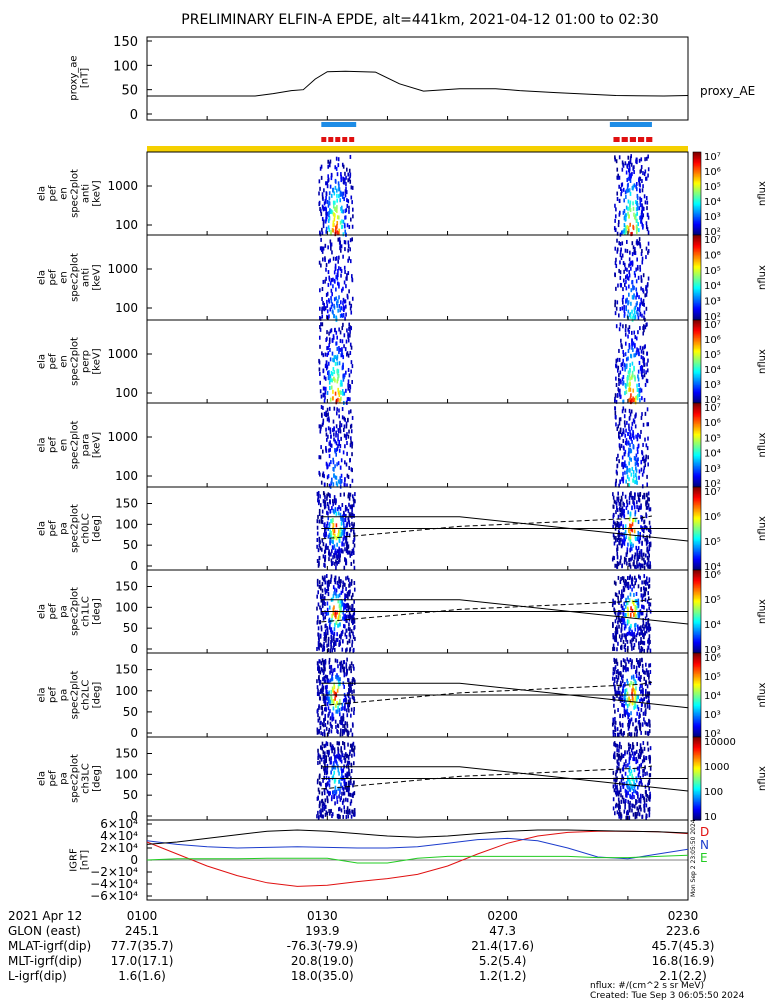  I want to click on energy-ylabel: ela pef en spec2plot anti [keV], so click(70, 277).